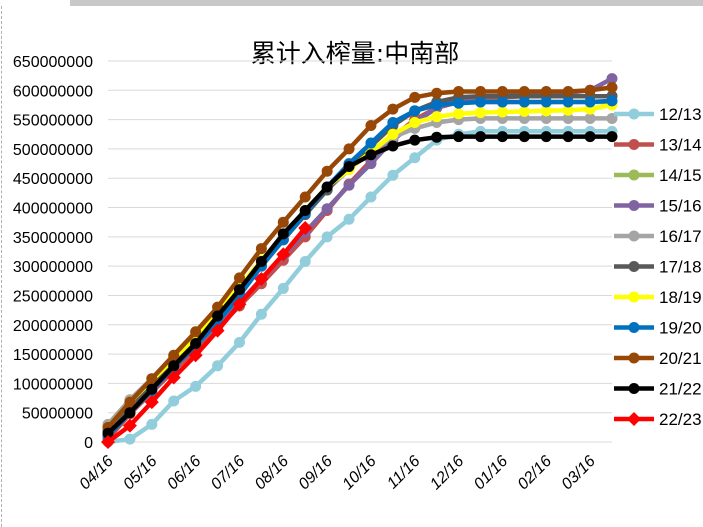 The height and width of the screenshot is (527, 703). I want to click on chart-title: 累计入榨量:中南部, so click(355, 53).